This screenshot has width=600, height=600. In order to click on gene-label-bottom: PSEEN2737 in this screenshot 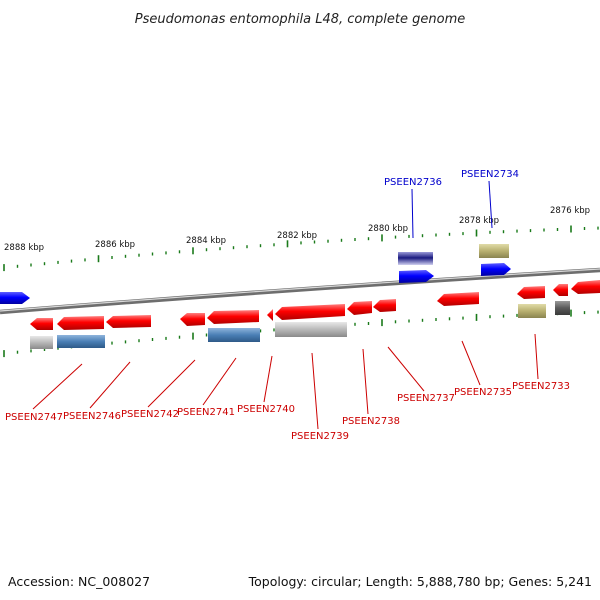, I will do `click(426, 398)`.